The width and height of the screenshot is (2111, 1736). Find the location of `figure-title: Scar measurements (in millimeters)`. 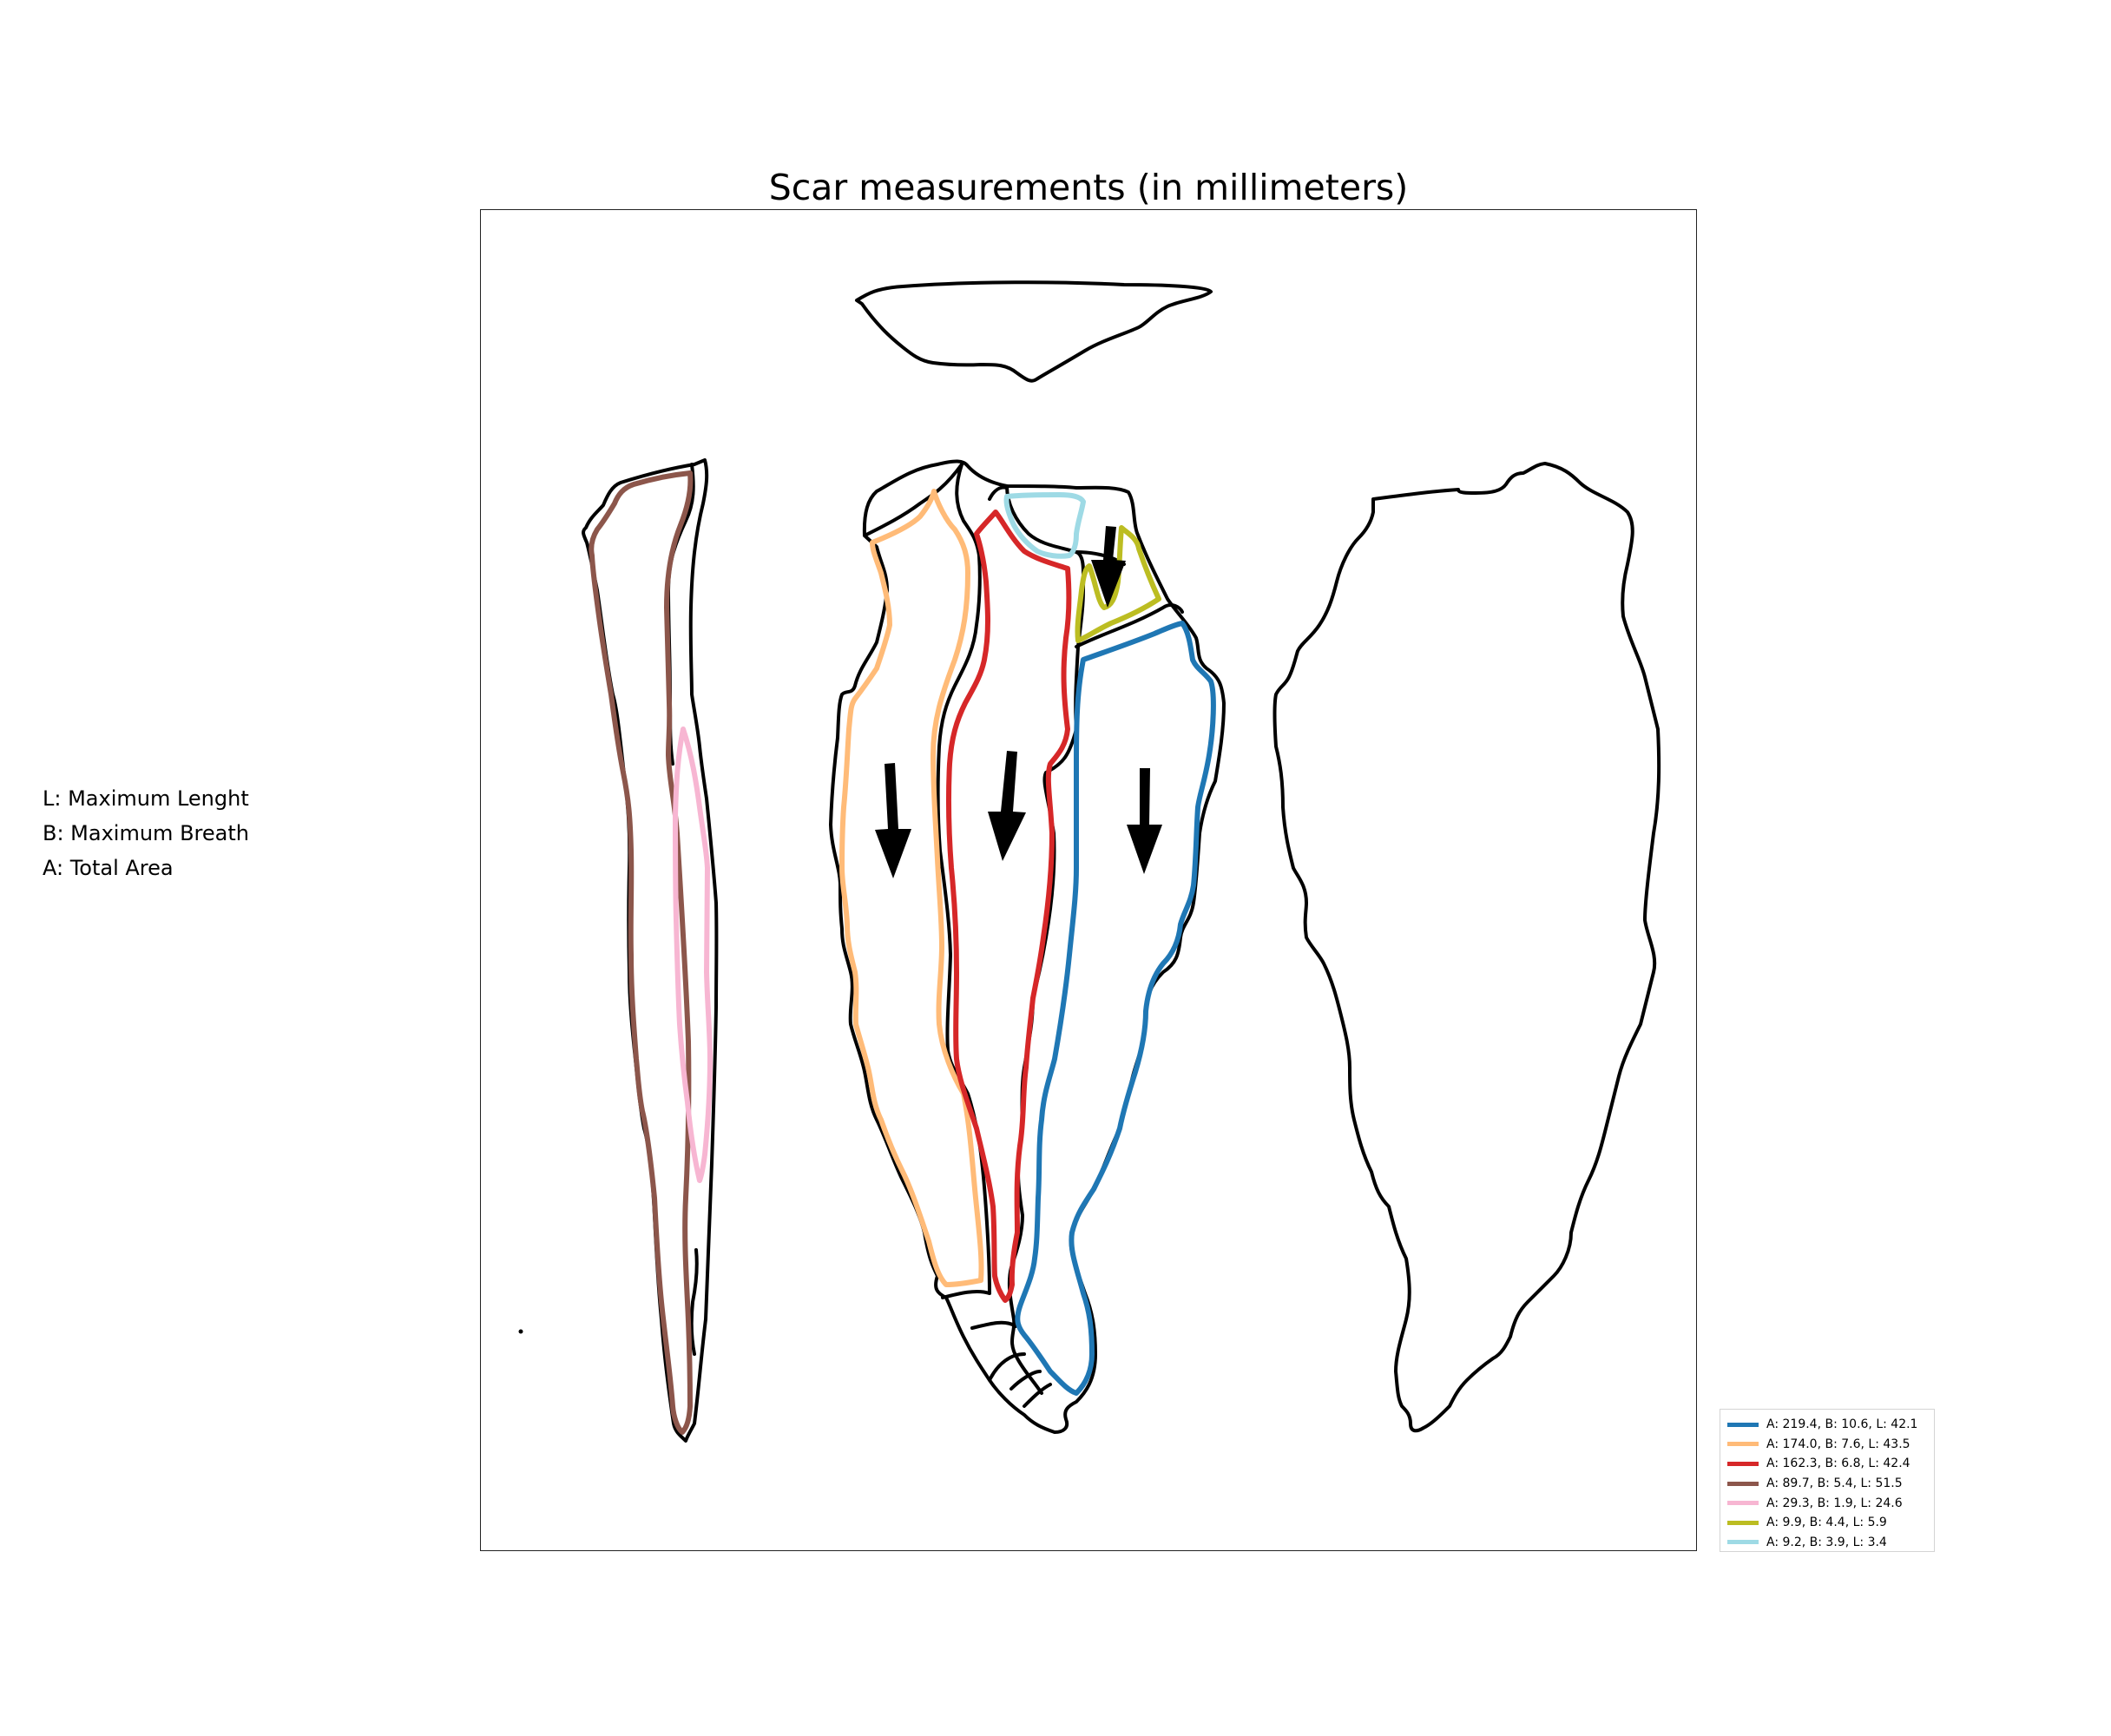

figure-title: Scar measurements (in millimeters) is located at coordinates (1089, 187).